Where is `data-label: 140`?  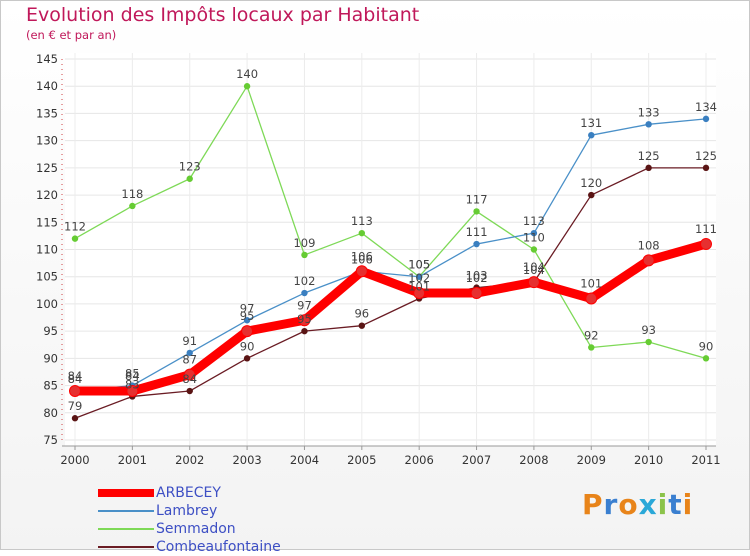
data-label: 140 is located at coordinates (247, 74).